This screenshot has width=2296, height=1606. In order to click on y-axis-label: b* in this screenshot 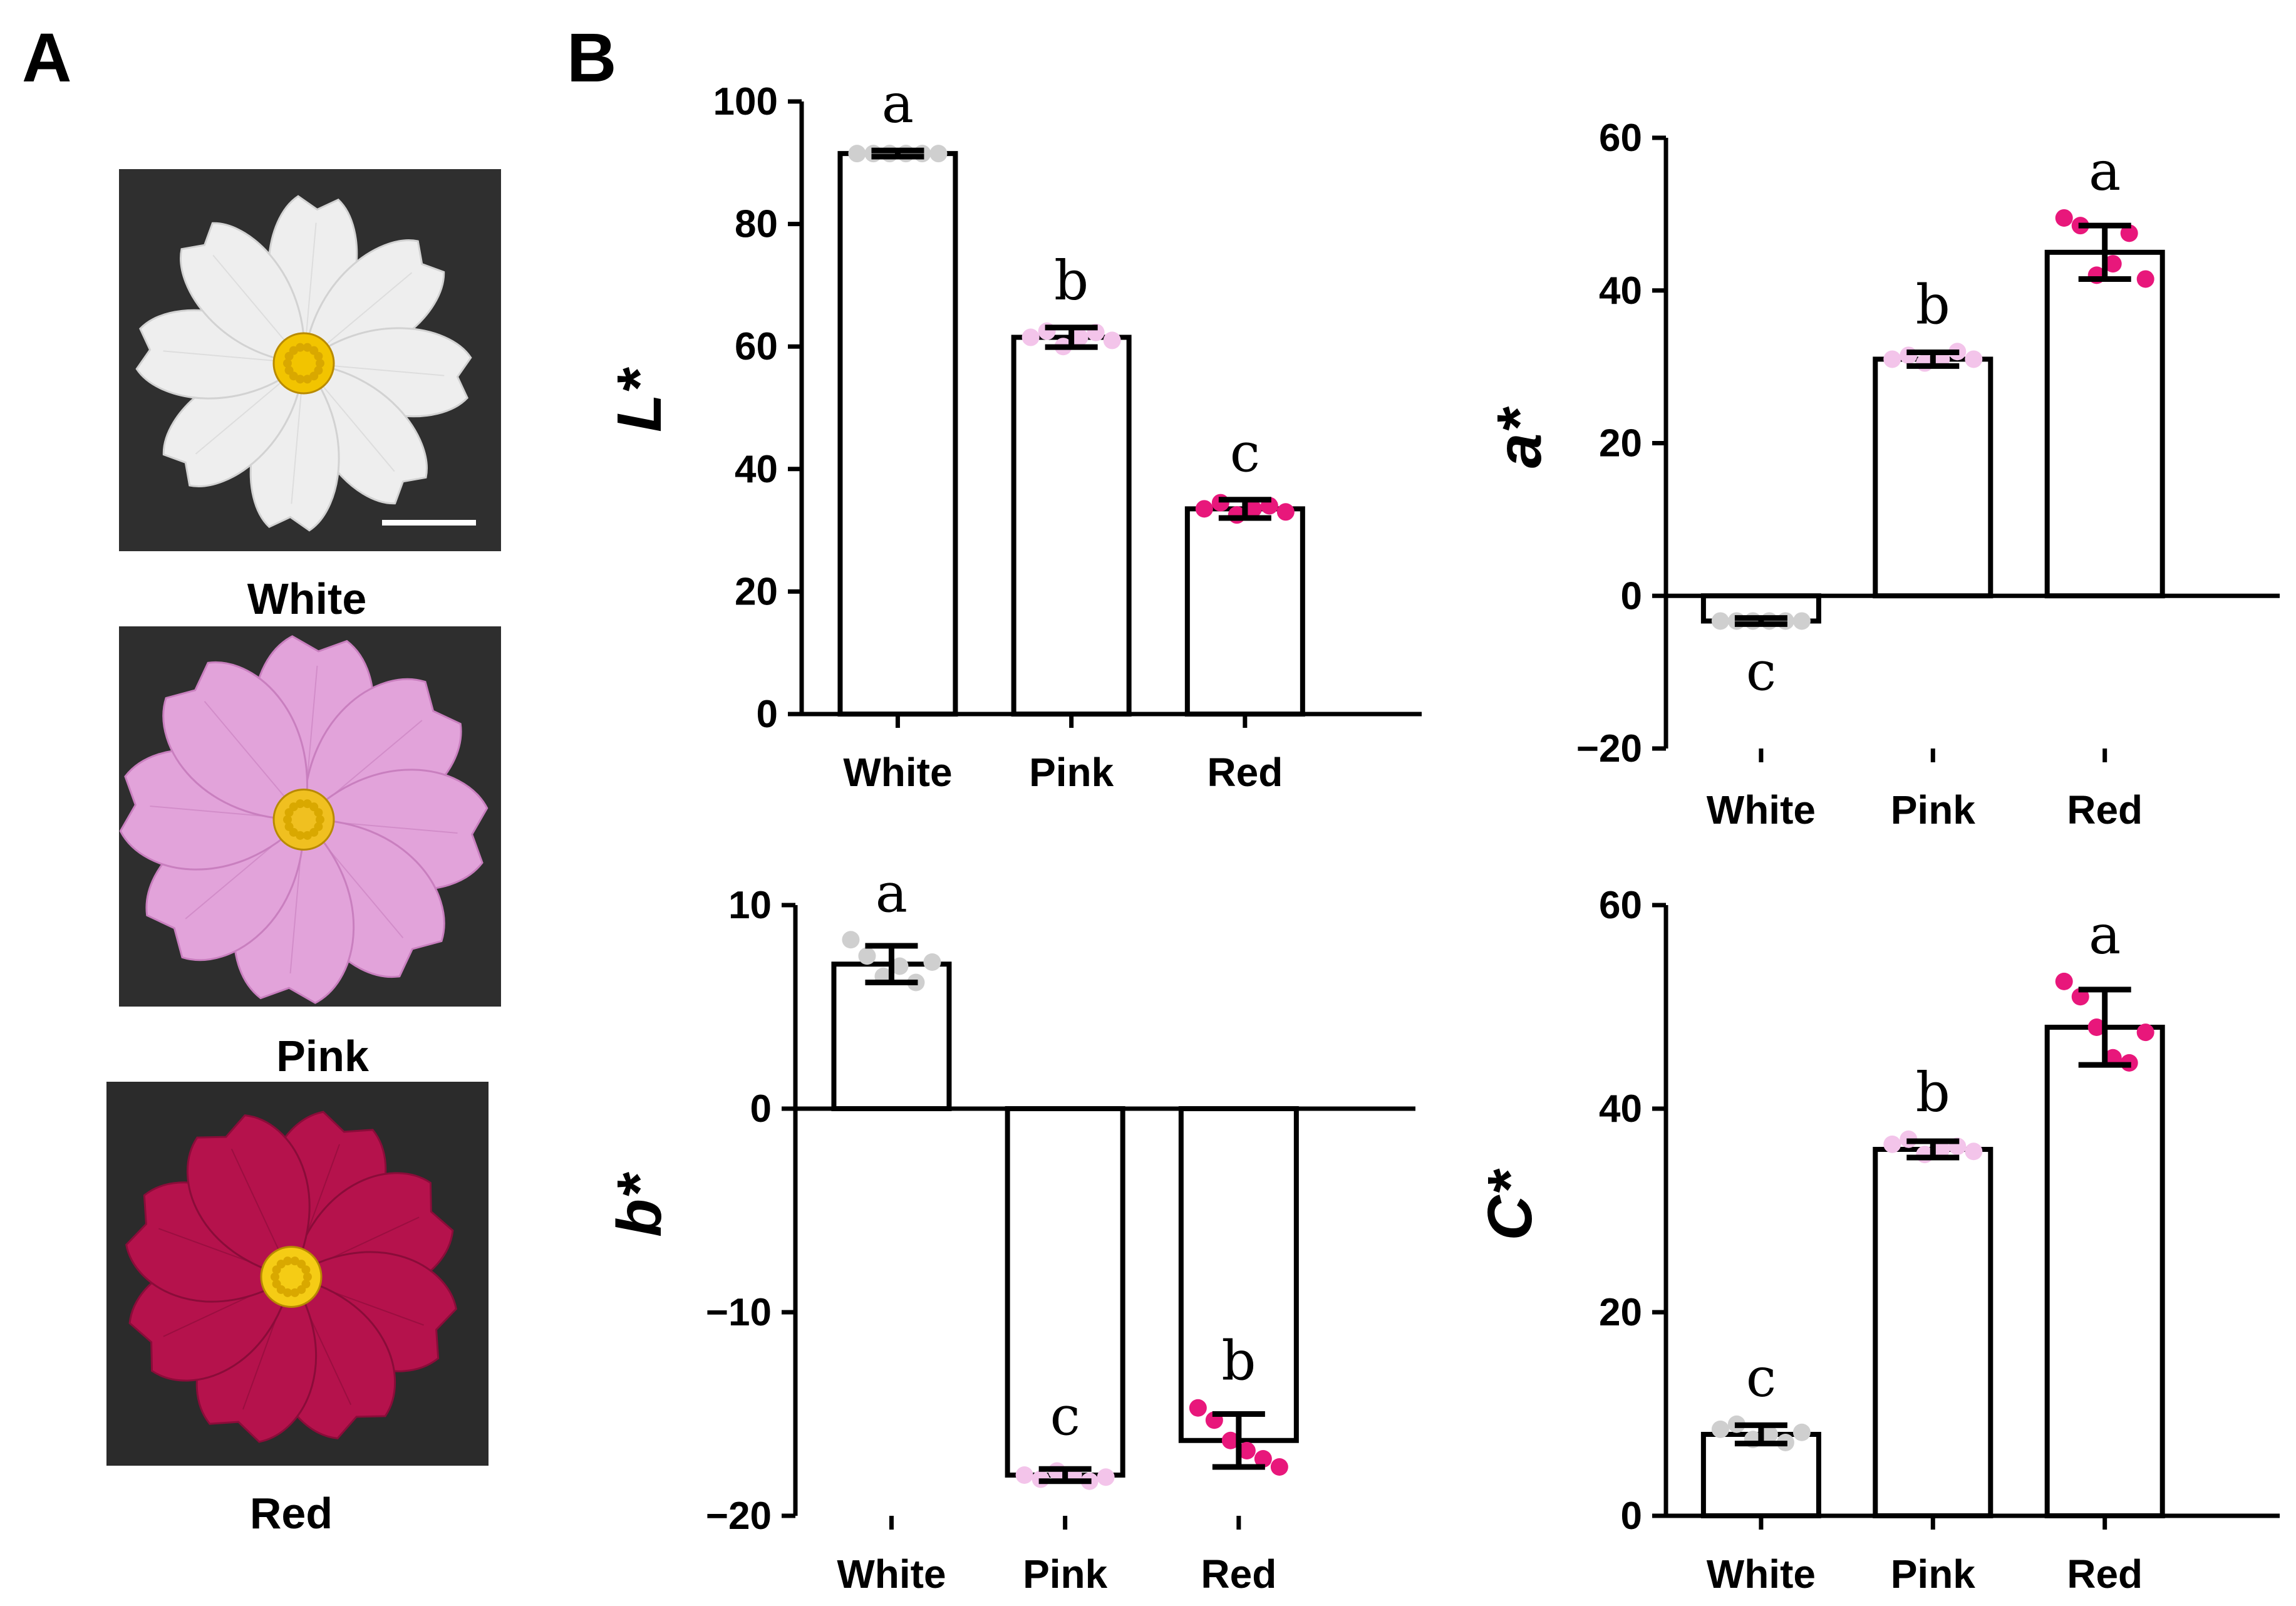, I will do `click(639, 1204)`.